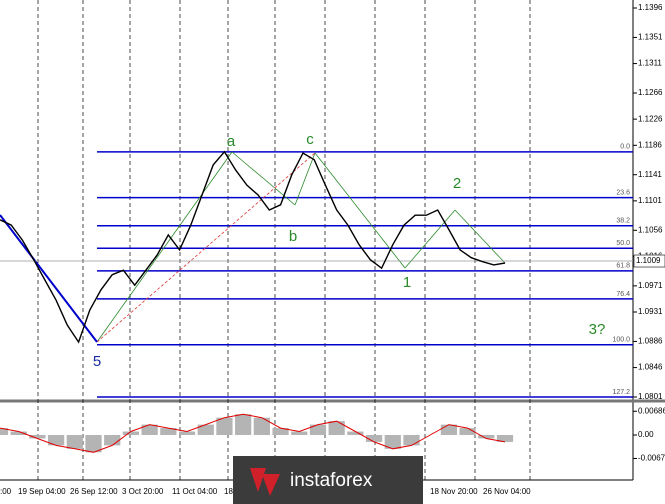  Describe the element at coordinates (623, 243) in the screenshot. I see `fib-label: 50.0` at that location.